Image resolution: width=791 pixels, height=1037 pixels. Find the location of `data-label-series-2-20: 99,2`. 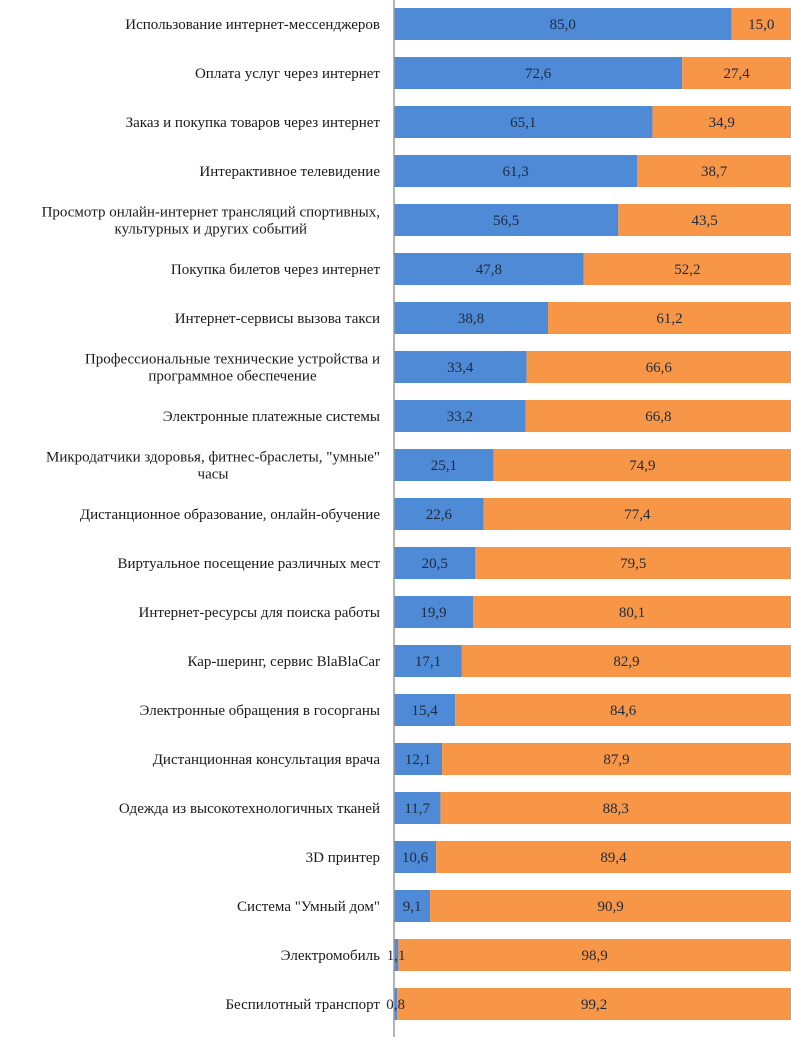

data-label-series-2-20: 99,2 is located at coordinates (594, 1005).